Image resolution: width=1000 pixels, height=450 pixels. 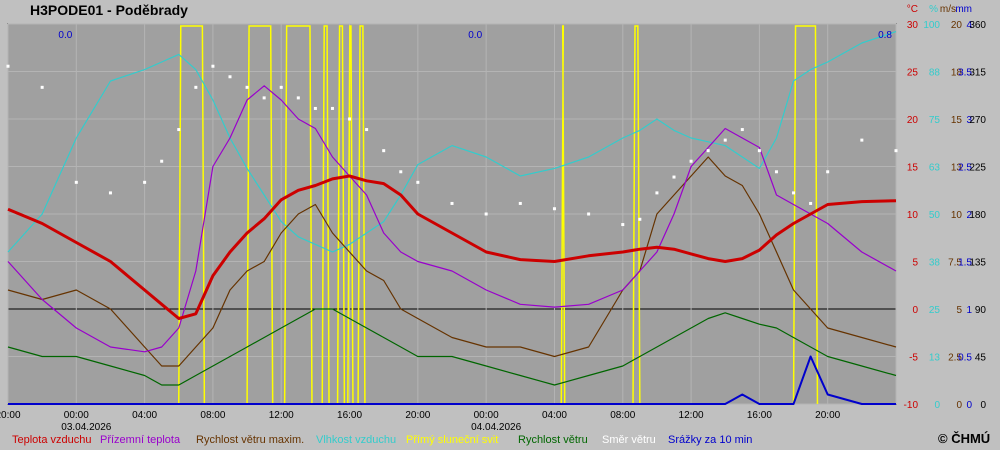 What do you see at coordinates (931, 25) in the screenshot?
I see `y-tick-label: 100` at bounding box center [931, 25].